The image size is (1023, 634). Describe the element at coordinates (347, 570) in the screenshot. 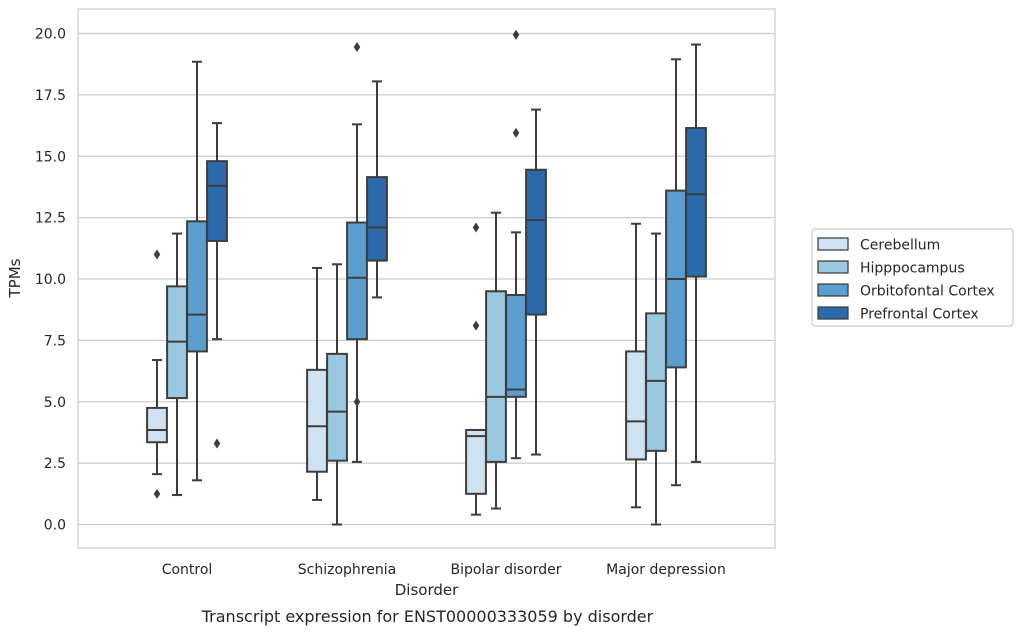

I see `x-tick-label: Schizophrenia` at that location.